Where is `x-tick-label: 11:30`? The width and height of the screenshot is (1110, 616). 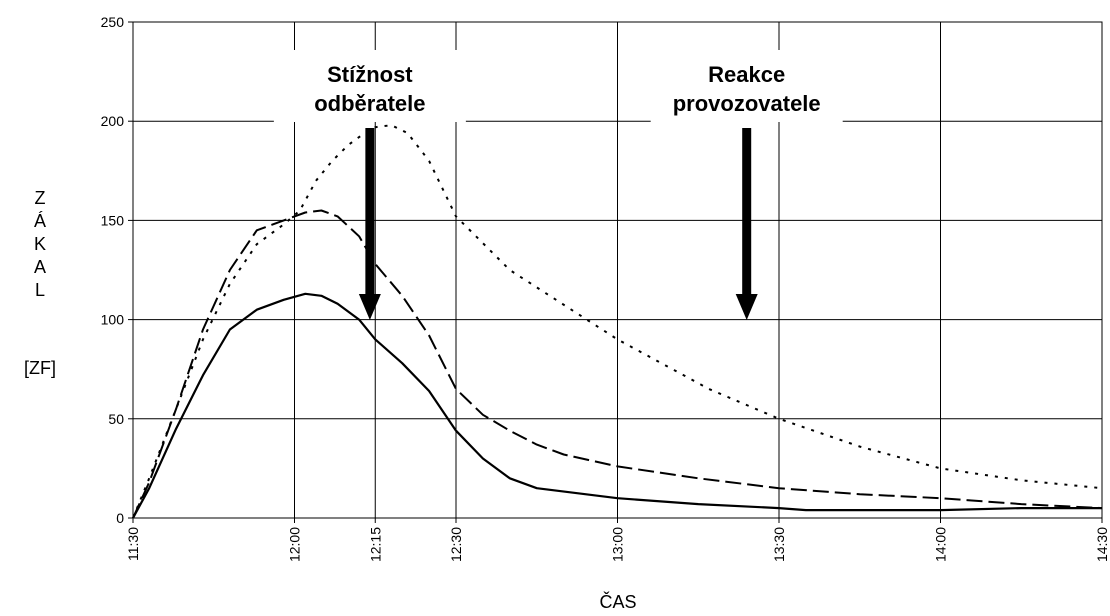 x-tick-label: 11:30 is located at coordinates (133, 544).